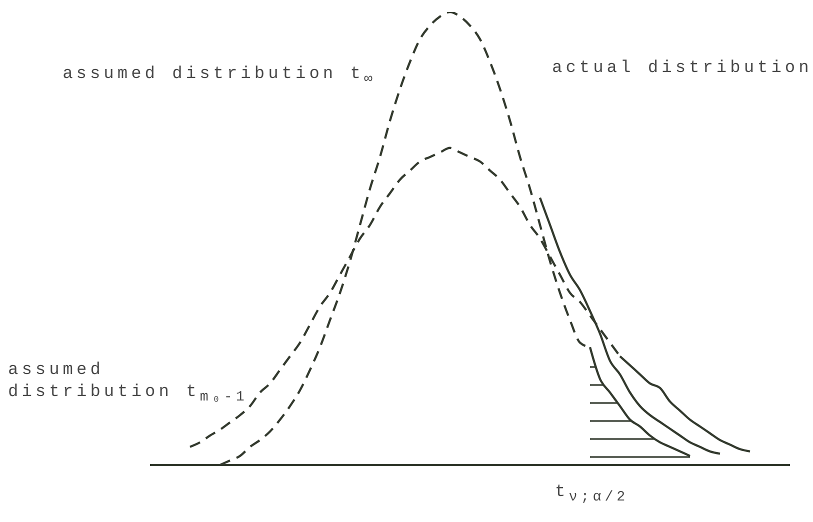 This screenshot has height=522, width=813. I want to click on text: t$_{ν;α/2}$, so click(592, 495).